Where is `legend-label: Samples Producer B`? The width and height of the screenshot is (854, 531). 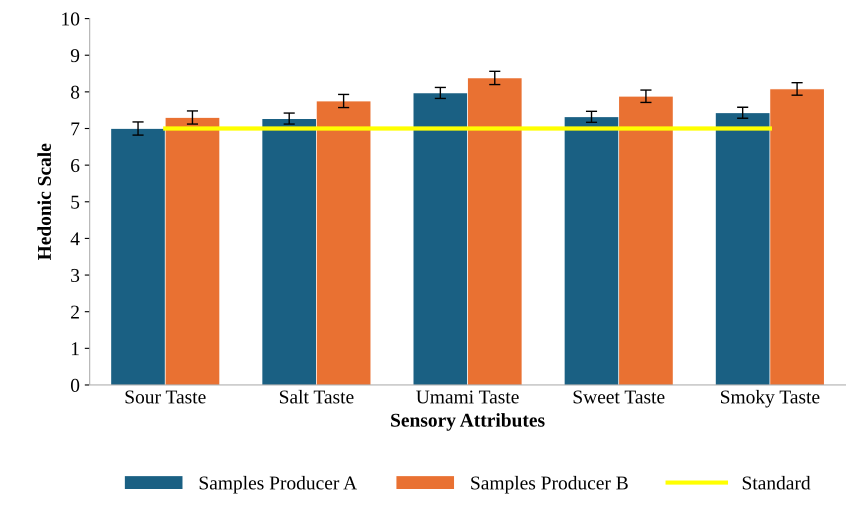 legend-label: Samples Producer B is located at coordinates (549, 485).